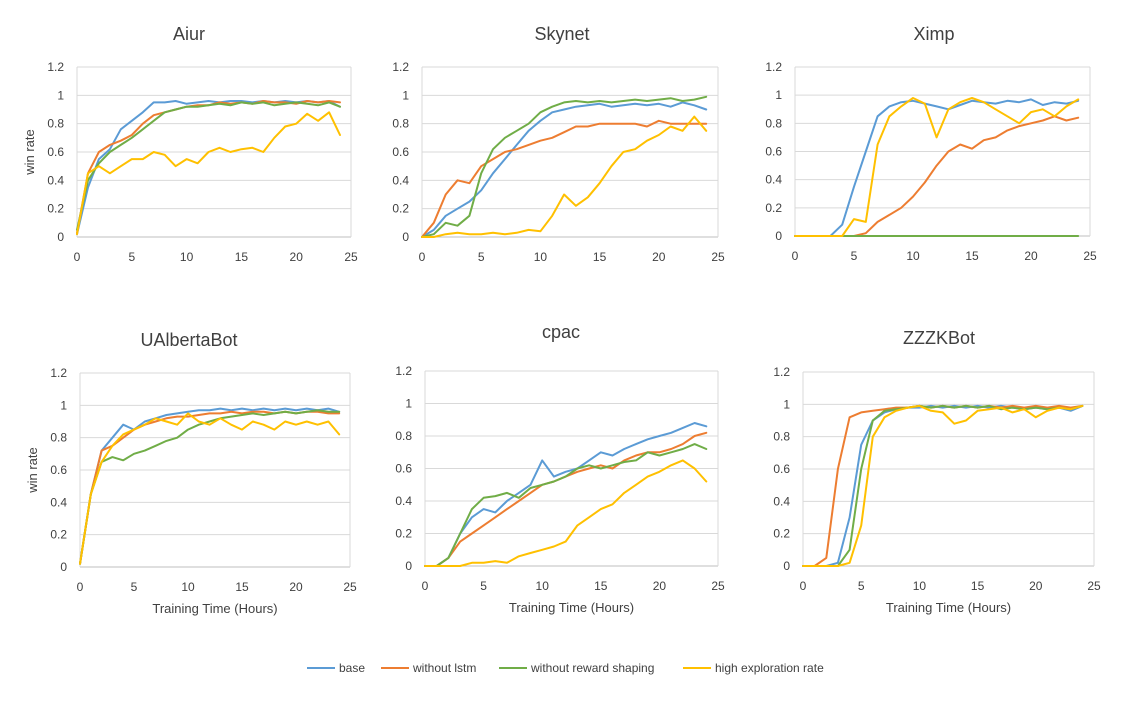 This screenshot has height=709, width=1131. What do you see at coordinates (189, 34) in the screenshot?
I see `chart-title: Aiur` at bounding box center [189, 34].